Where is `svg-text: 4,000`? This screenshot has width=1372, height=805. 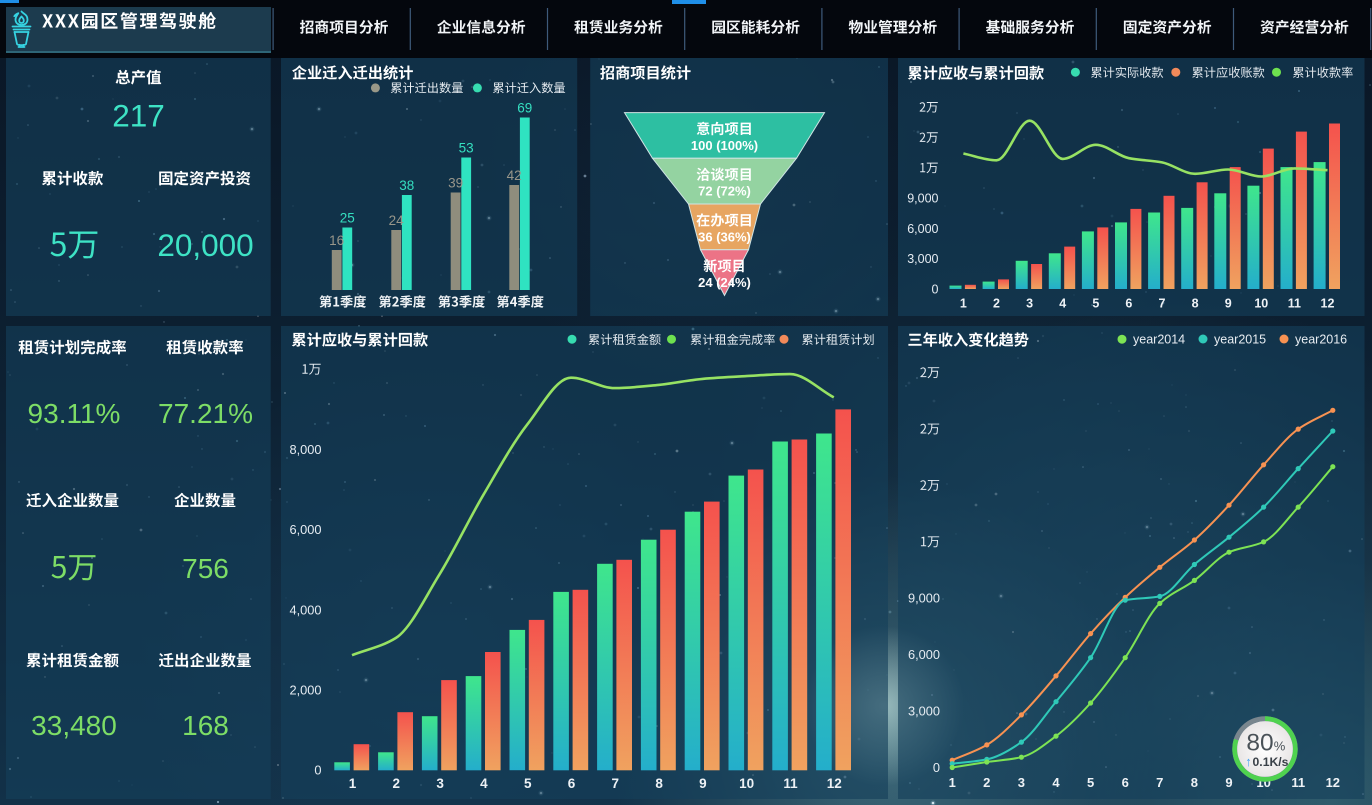
svg-text: 4,000 is located at coordinates (305, 609).